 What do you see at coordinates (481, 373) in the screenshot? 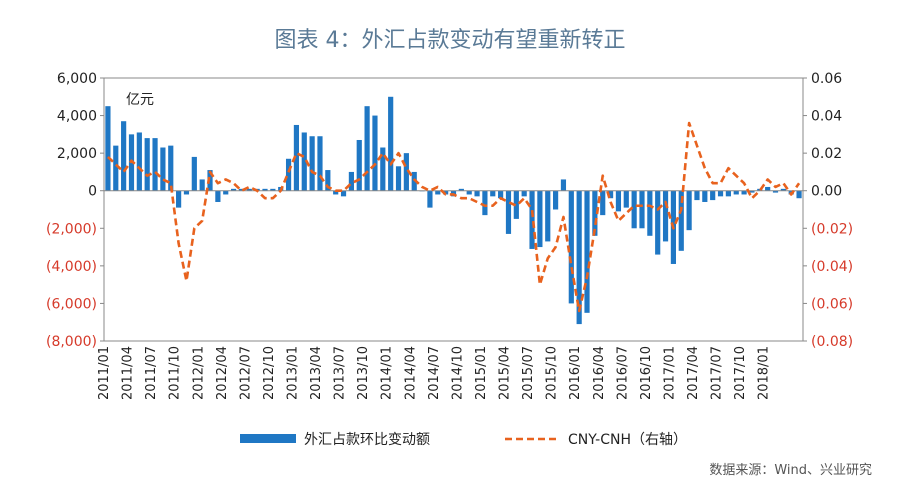
I see `x-tick-label: 2015/01` at bounding box center [481, 373].